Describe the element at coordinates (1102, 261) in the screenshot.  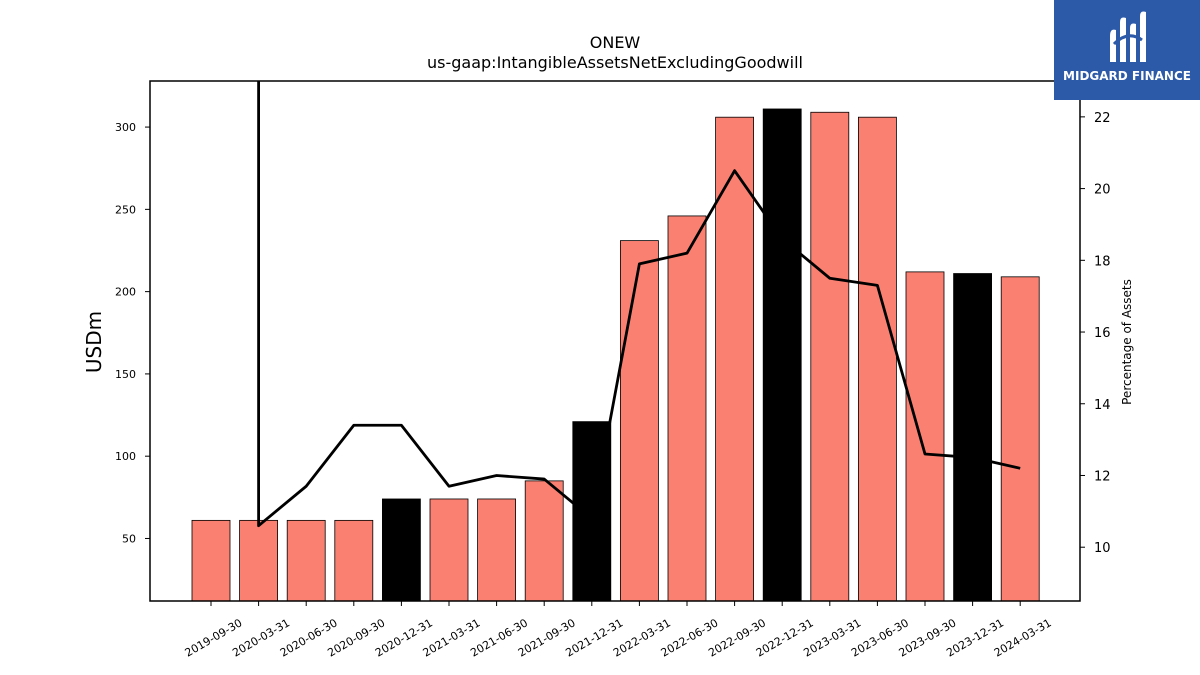
I see `y2-tick-label-18: 18` at that location.